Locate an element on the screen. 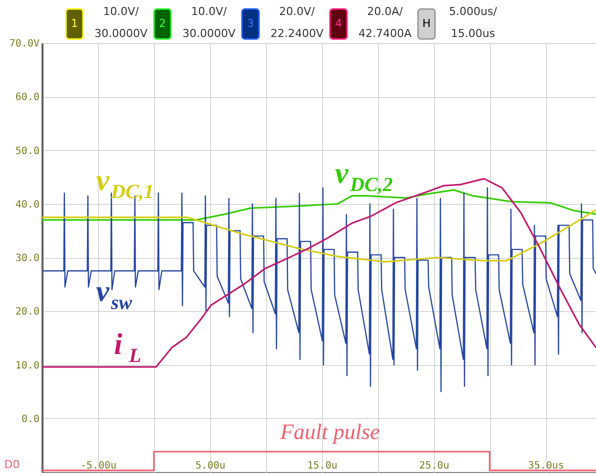  series-label: Fault pulse is located at coordinates (329, 431).